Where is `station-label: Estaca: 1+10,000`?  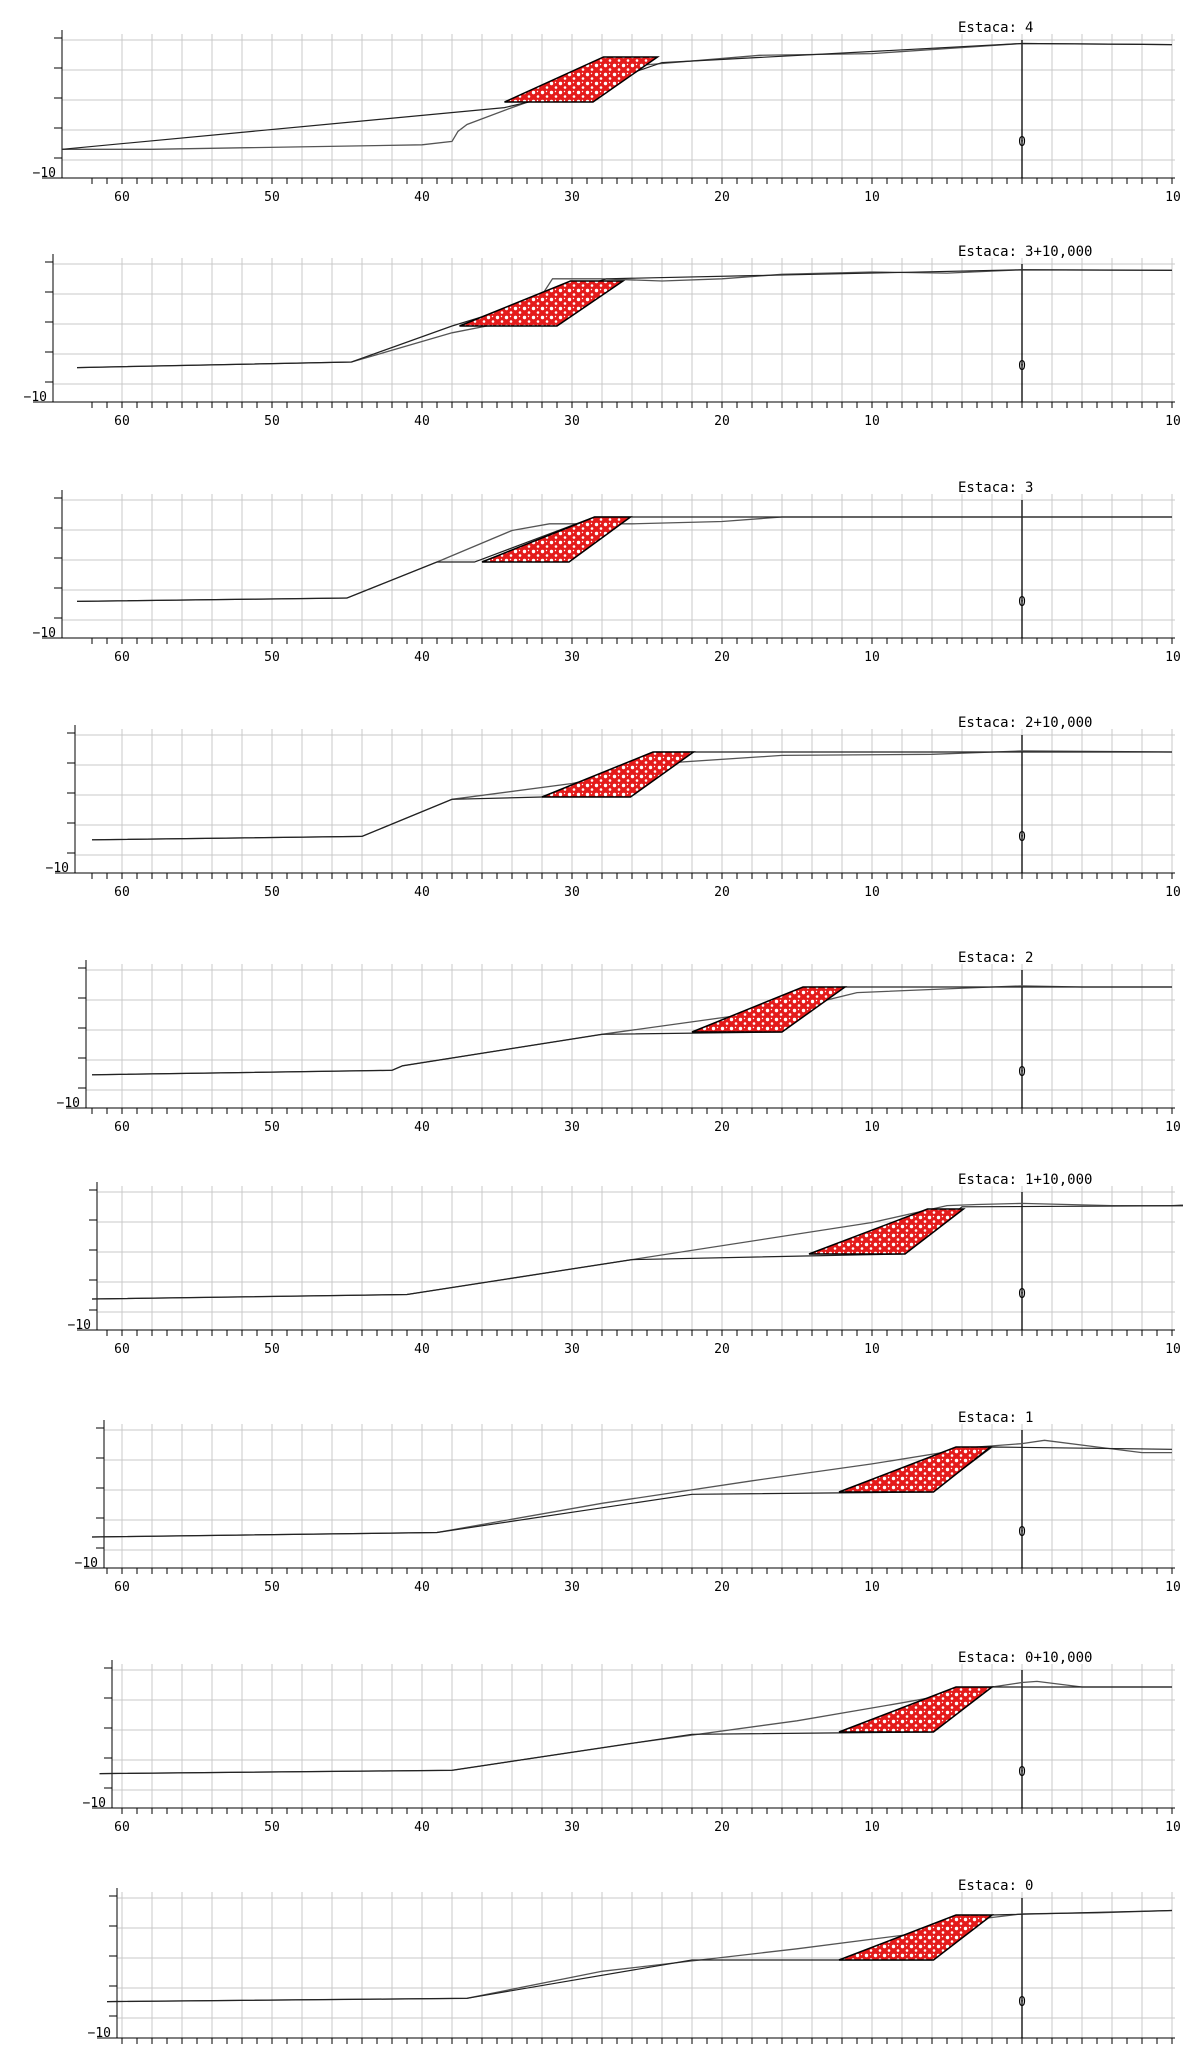
station-label: Estaca: 1+10,000 is located at coordinates (1025, 1180).